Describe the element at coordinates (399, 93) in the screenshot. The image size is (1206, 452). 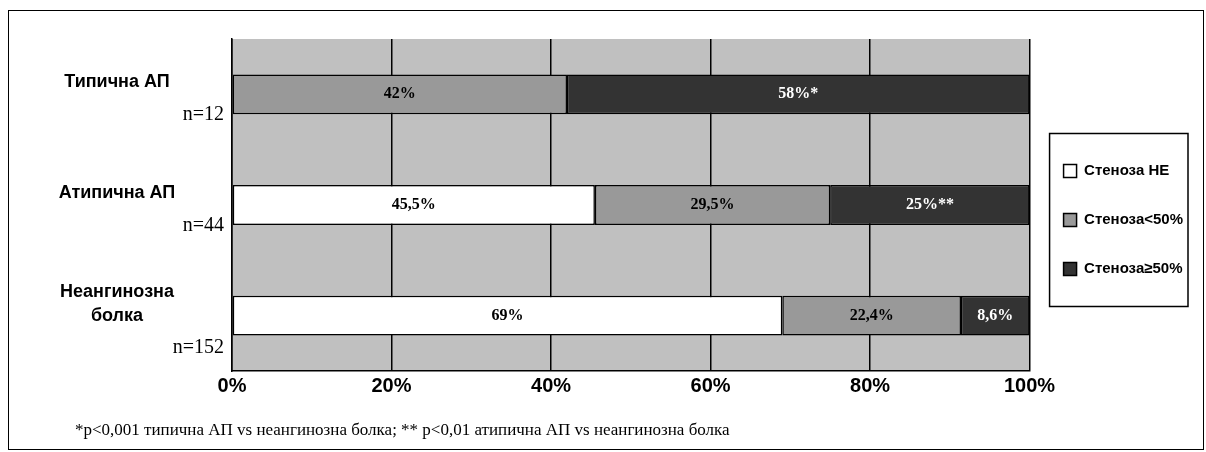
I see `data-label: 42%` at that location.